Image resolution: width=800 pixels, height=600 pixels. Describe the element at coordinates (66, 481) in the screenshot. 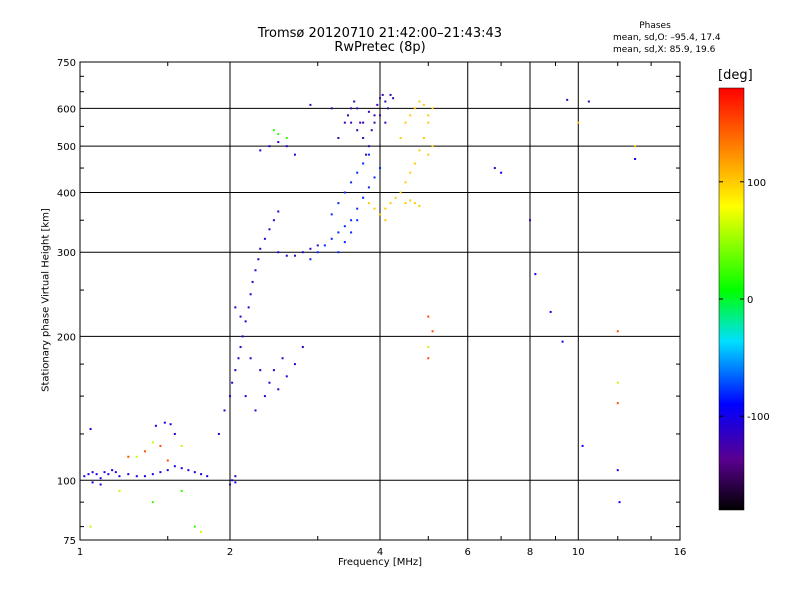

I see `y-tick-label: 100` at that location.